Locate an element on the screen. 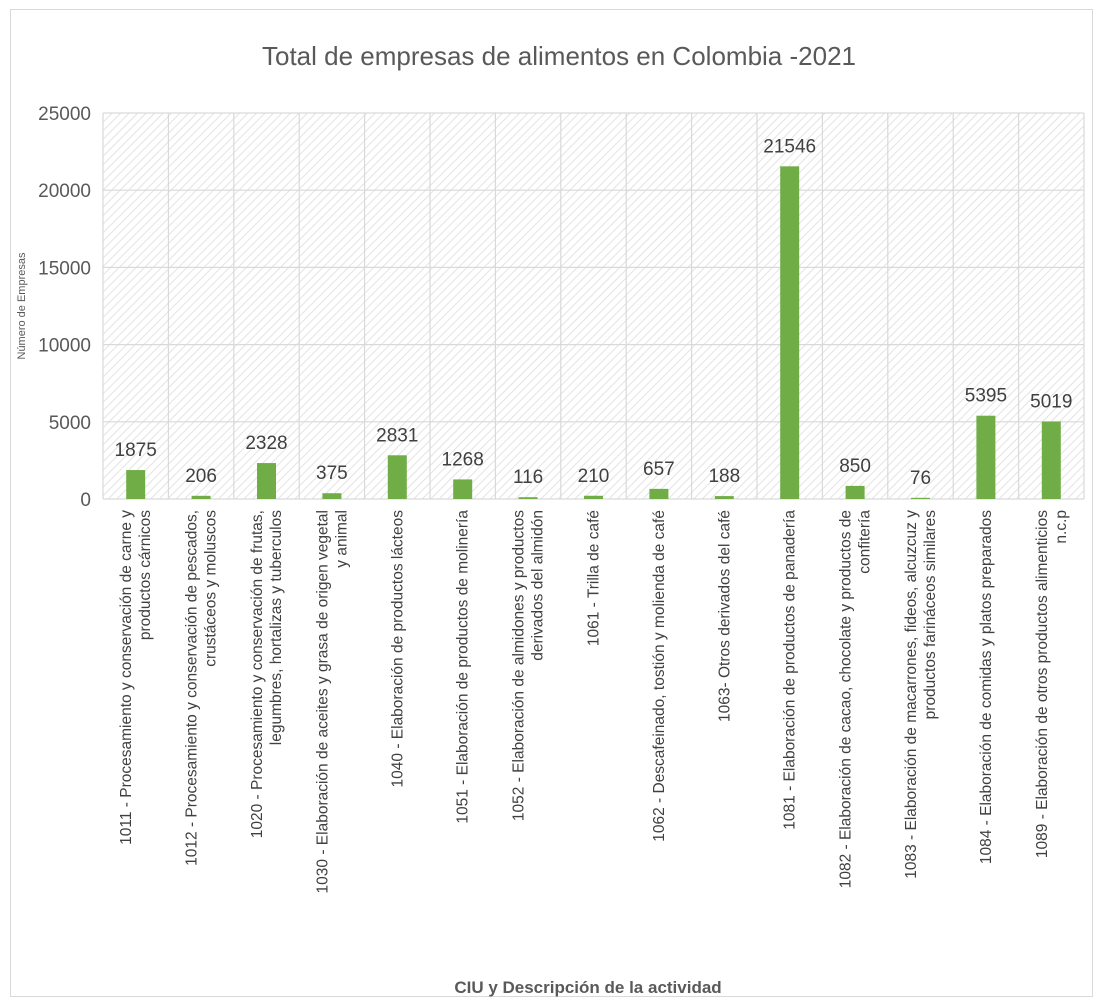 The height and width of the screenshot is (1001, 1103). category-label: derivados del almidón is located at coordinates (538, 585).